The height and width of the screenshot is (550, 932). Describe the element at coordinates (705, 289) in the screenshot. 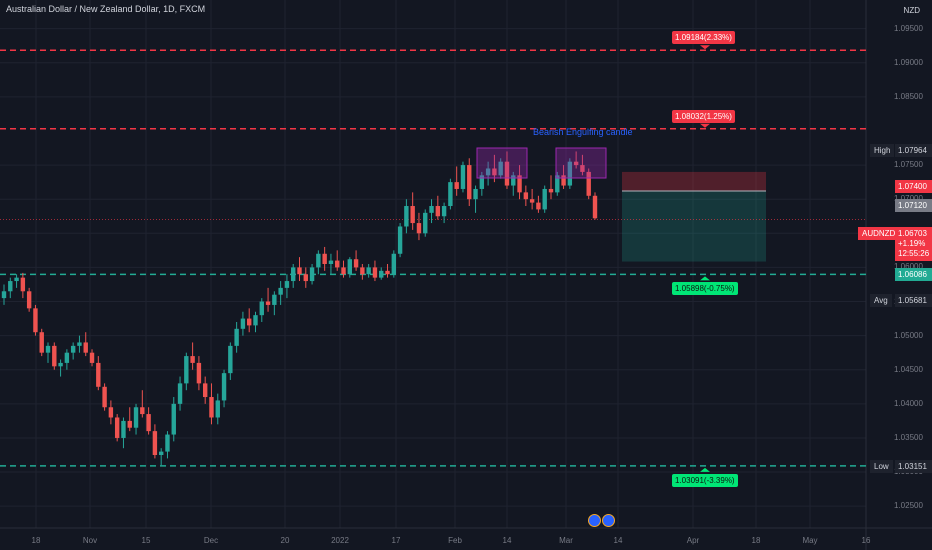

I see `level-tag: 1.05898(-0.75%)` at that location.